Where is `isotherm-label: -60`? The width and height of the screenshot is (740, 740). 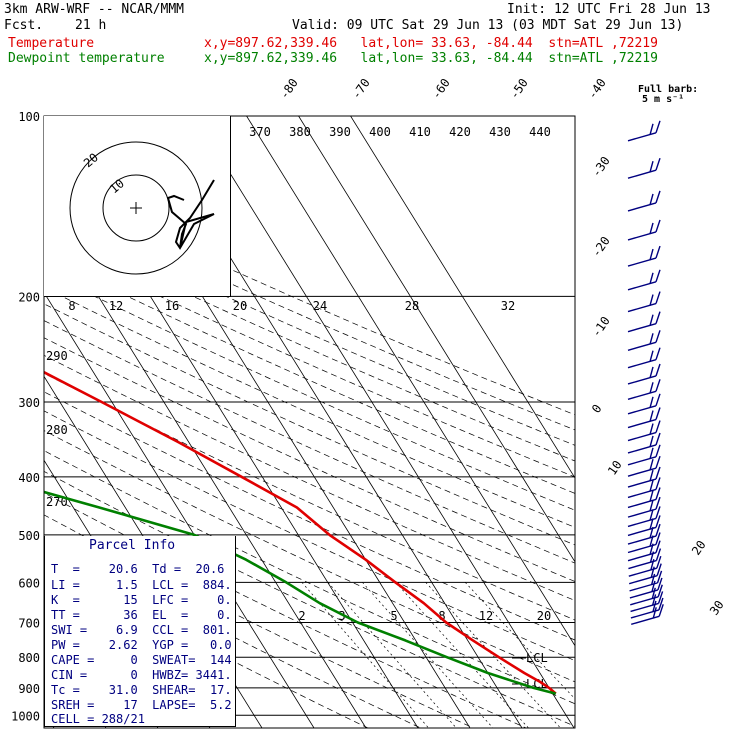 isotherm-label: -60 is located at coordinates (441, 89).